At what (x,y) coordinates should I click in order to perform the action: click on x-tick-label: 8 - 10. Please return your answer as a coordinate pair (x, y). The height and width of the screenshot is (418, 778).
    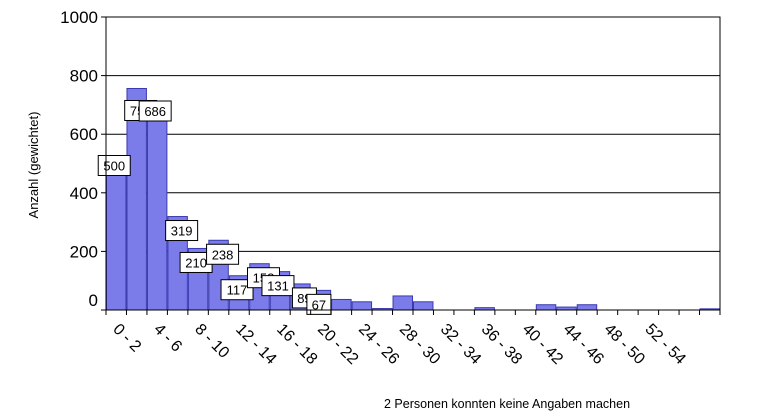
    Looking at the image, I should click on (211, 341).